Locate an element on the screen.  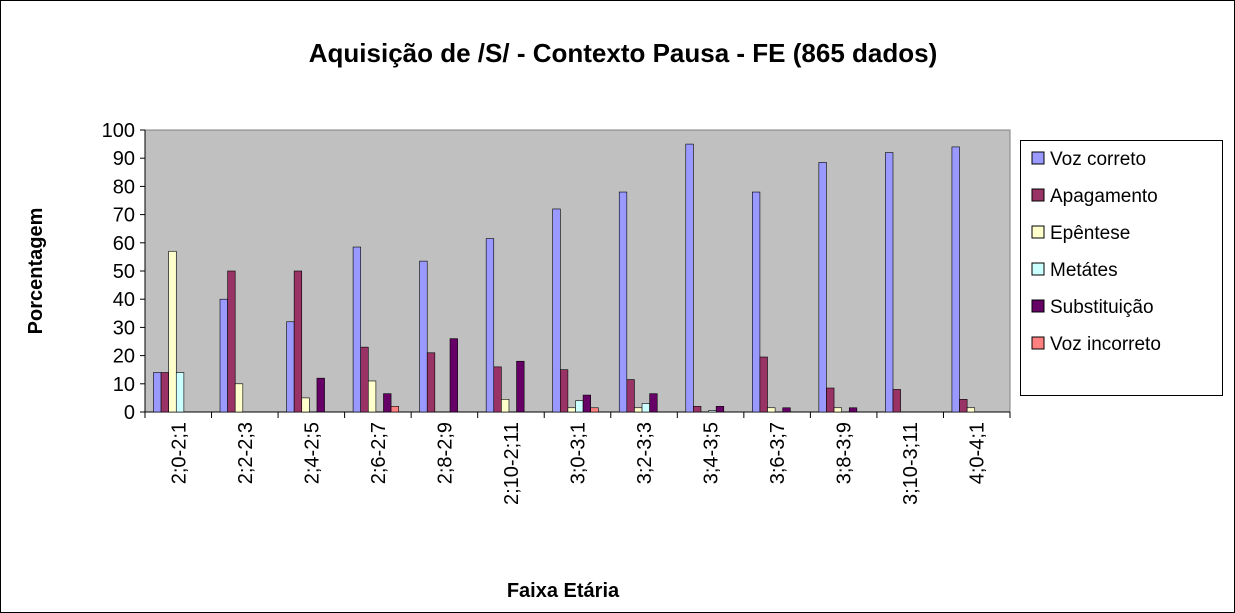
x-tick-label: 2;6-2;7 is located at coordinates (379, 453).